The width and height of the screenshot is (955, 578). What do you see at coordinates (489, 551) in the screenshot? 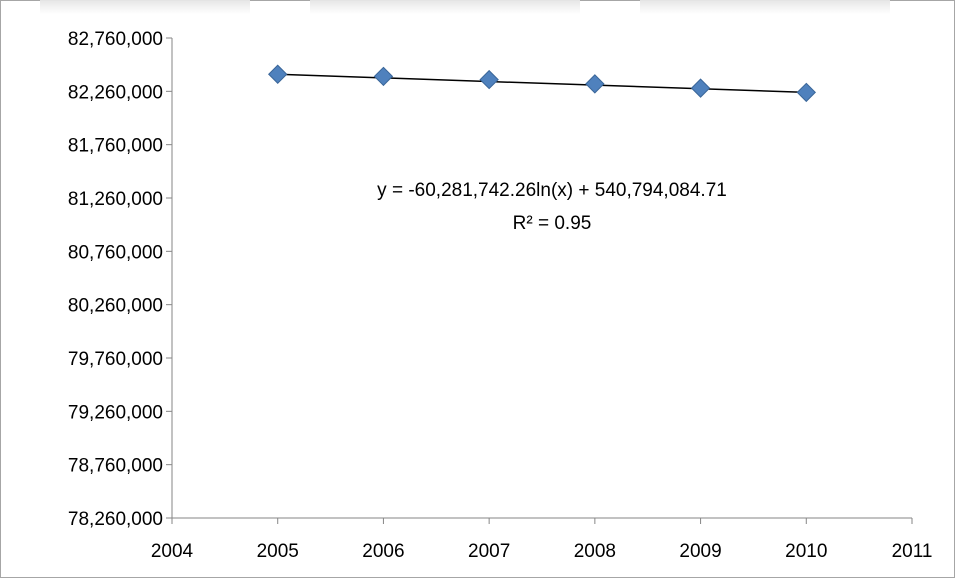
I see `x-tick-label: 2007` at bounding box center [489, 551].